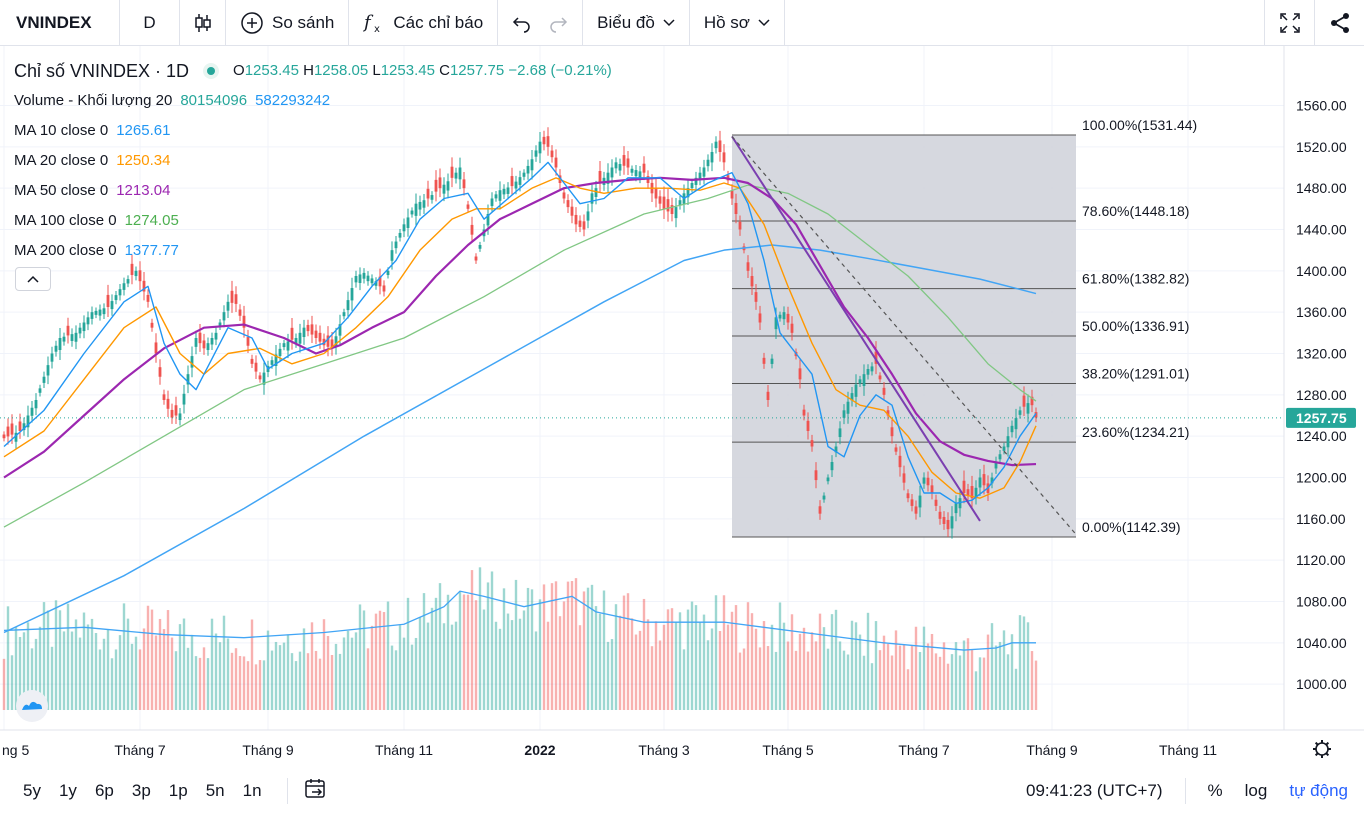 This screenshot has width=1364, height=814. I want to click on range-3m-button: 3p, so click(141, 790).